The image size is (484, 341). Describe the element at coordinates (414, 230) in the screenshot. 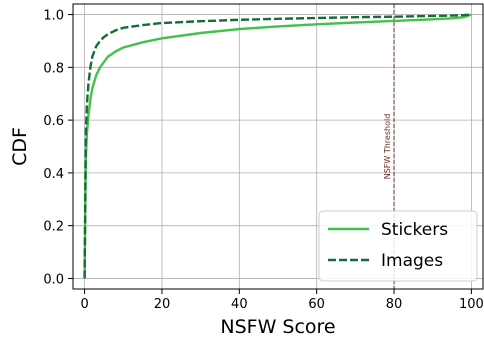

I see `legend-label-stickers: Stickers` at that location.